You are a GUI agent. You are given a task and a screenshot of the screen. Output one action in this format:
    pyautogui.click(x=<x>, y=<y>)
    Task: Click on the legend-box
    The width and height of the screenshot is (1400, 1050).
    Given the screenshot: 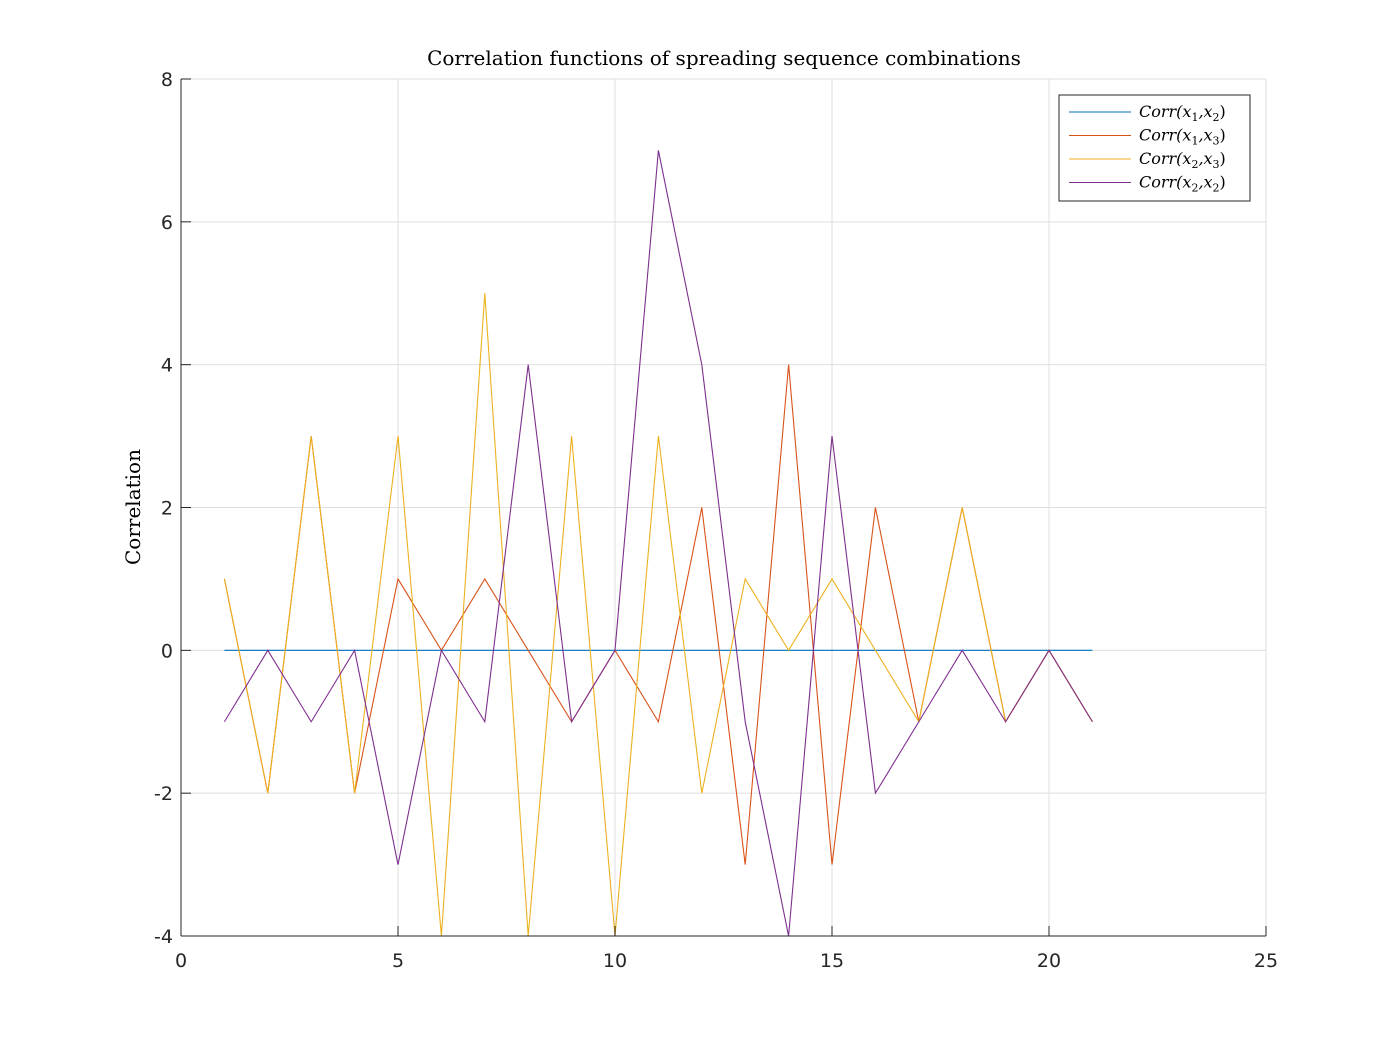 What is the action you would take?
    pyautogui.click(x=1154, y=148)
    